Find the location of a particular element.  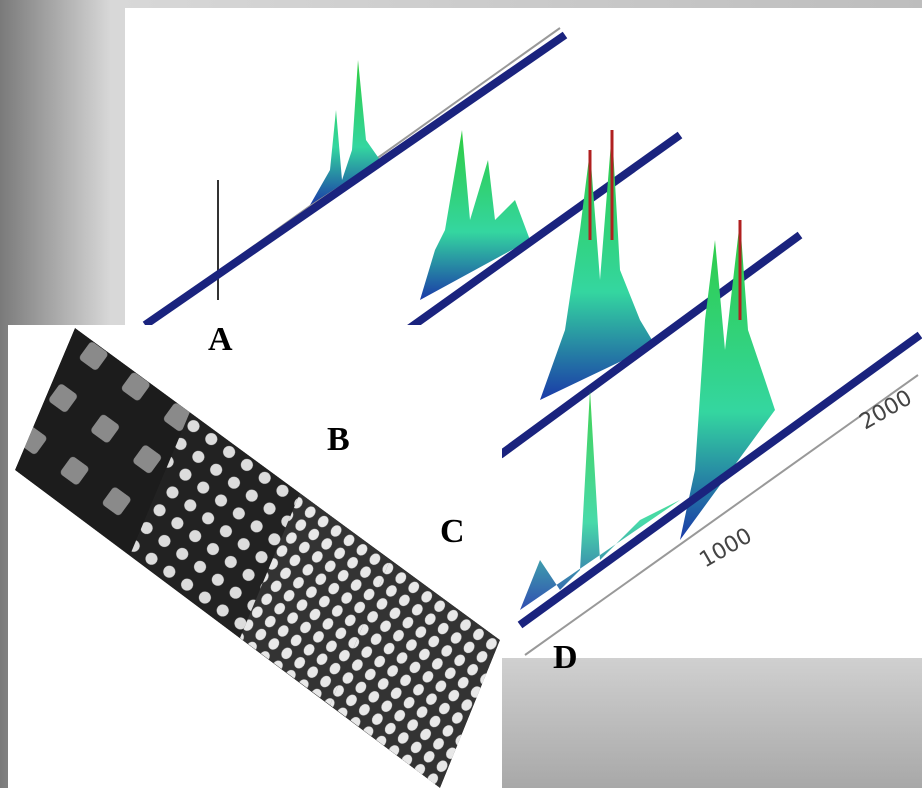

panel-label: A is located at coordinates (220, 339).